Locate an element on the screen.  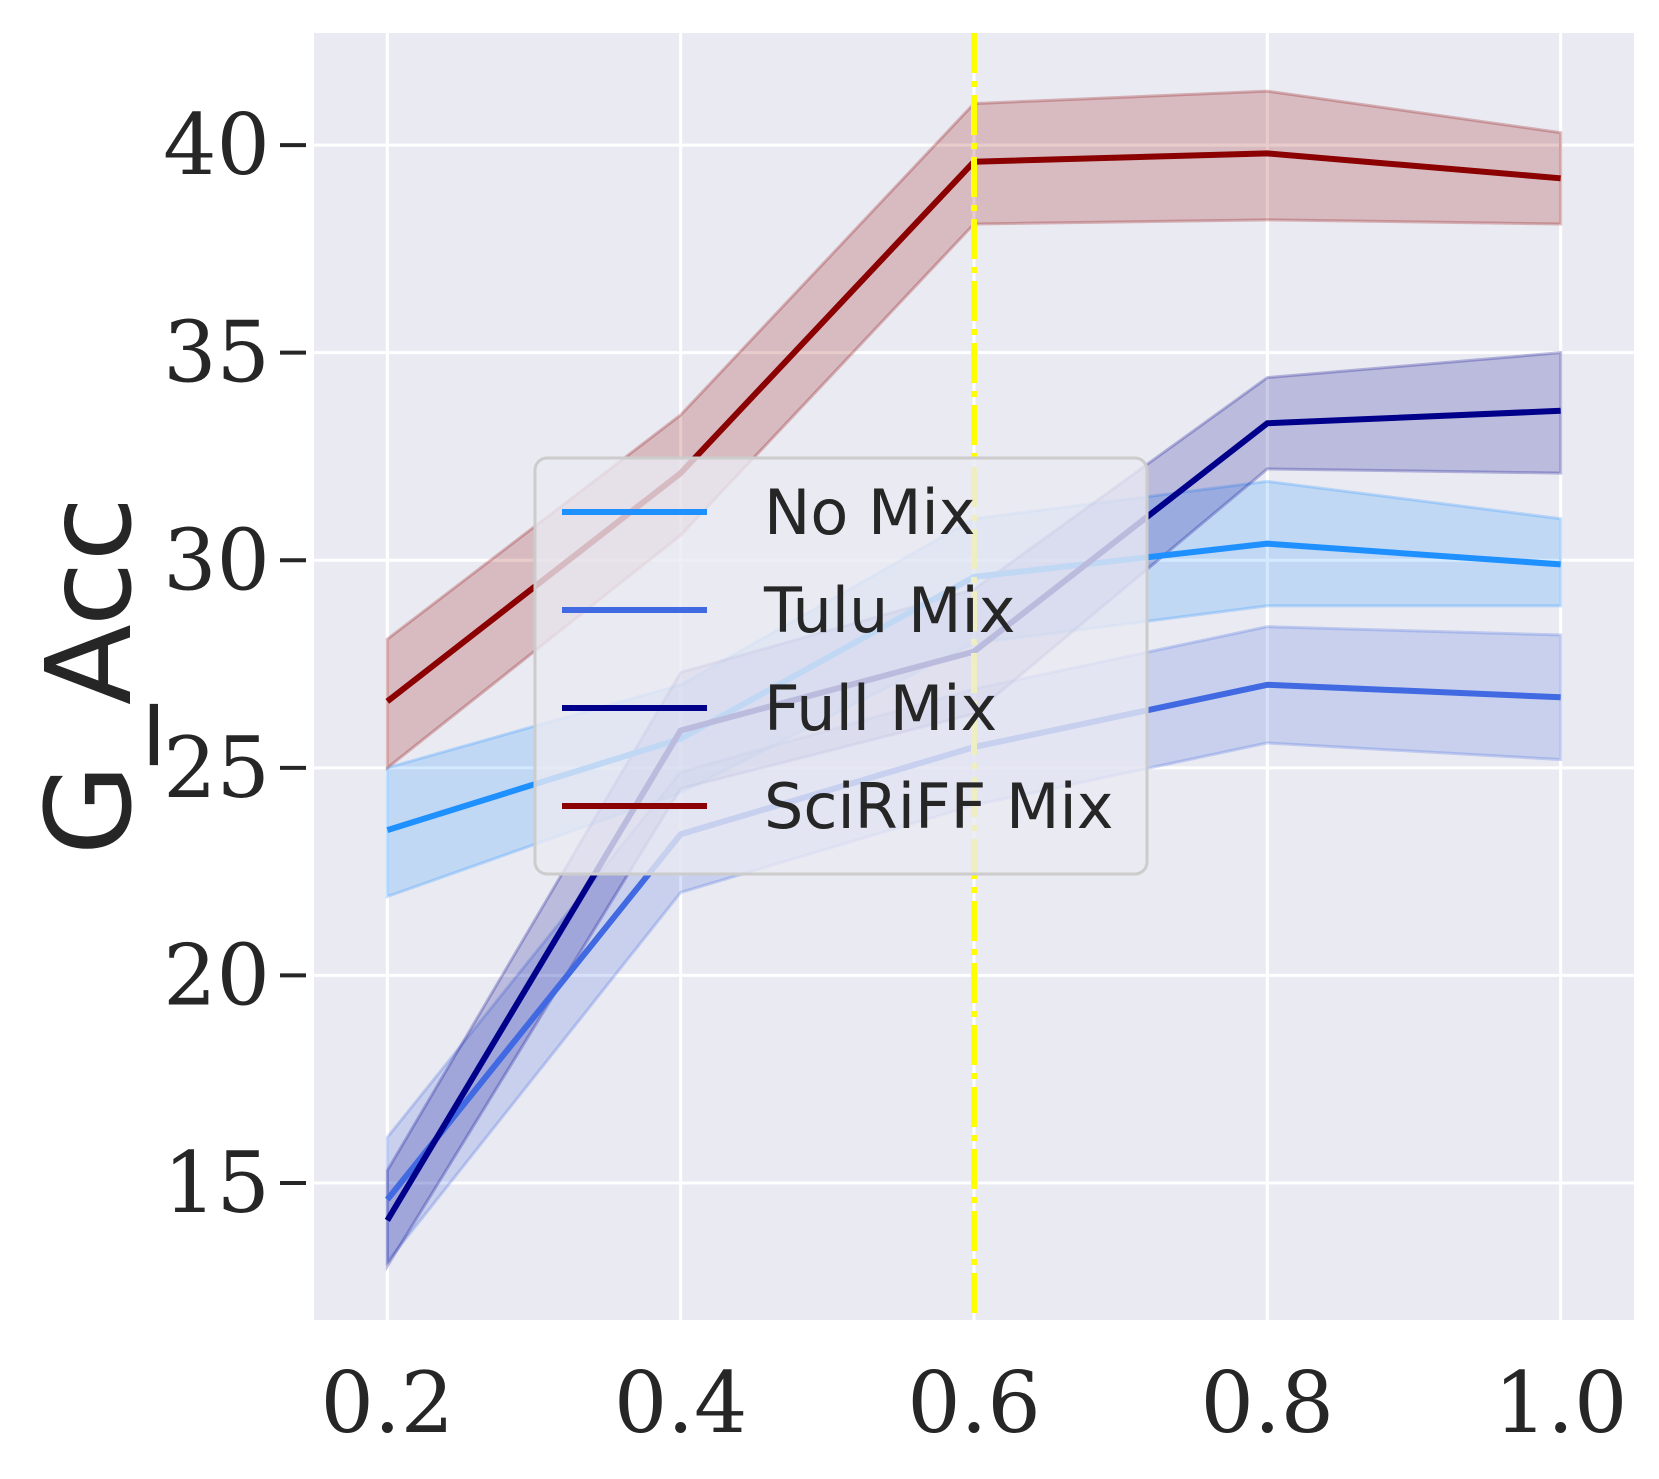
legend-label: Full Mix is located at coordinates (880, 708).